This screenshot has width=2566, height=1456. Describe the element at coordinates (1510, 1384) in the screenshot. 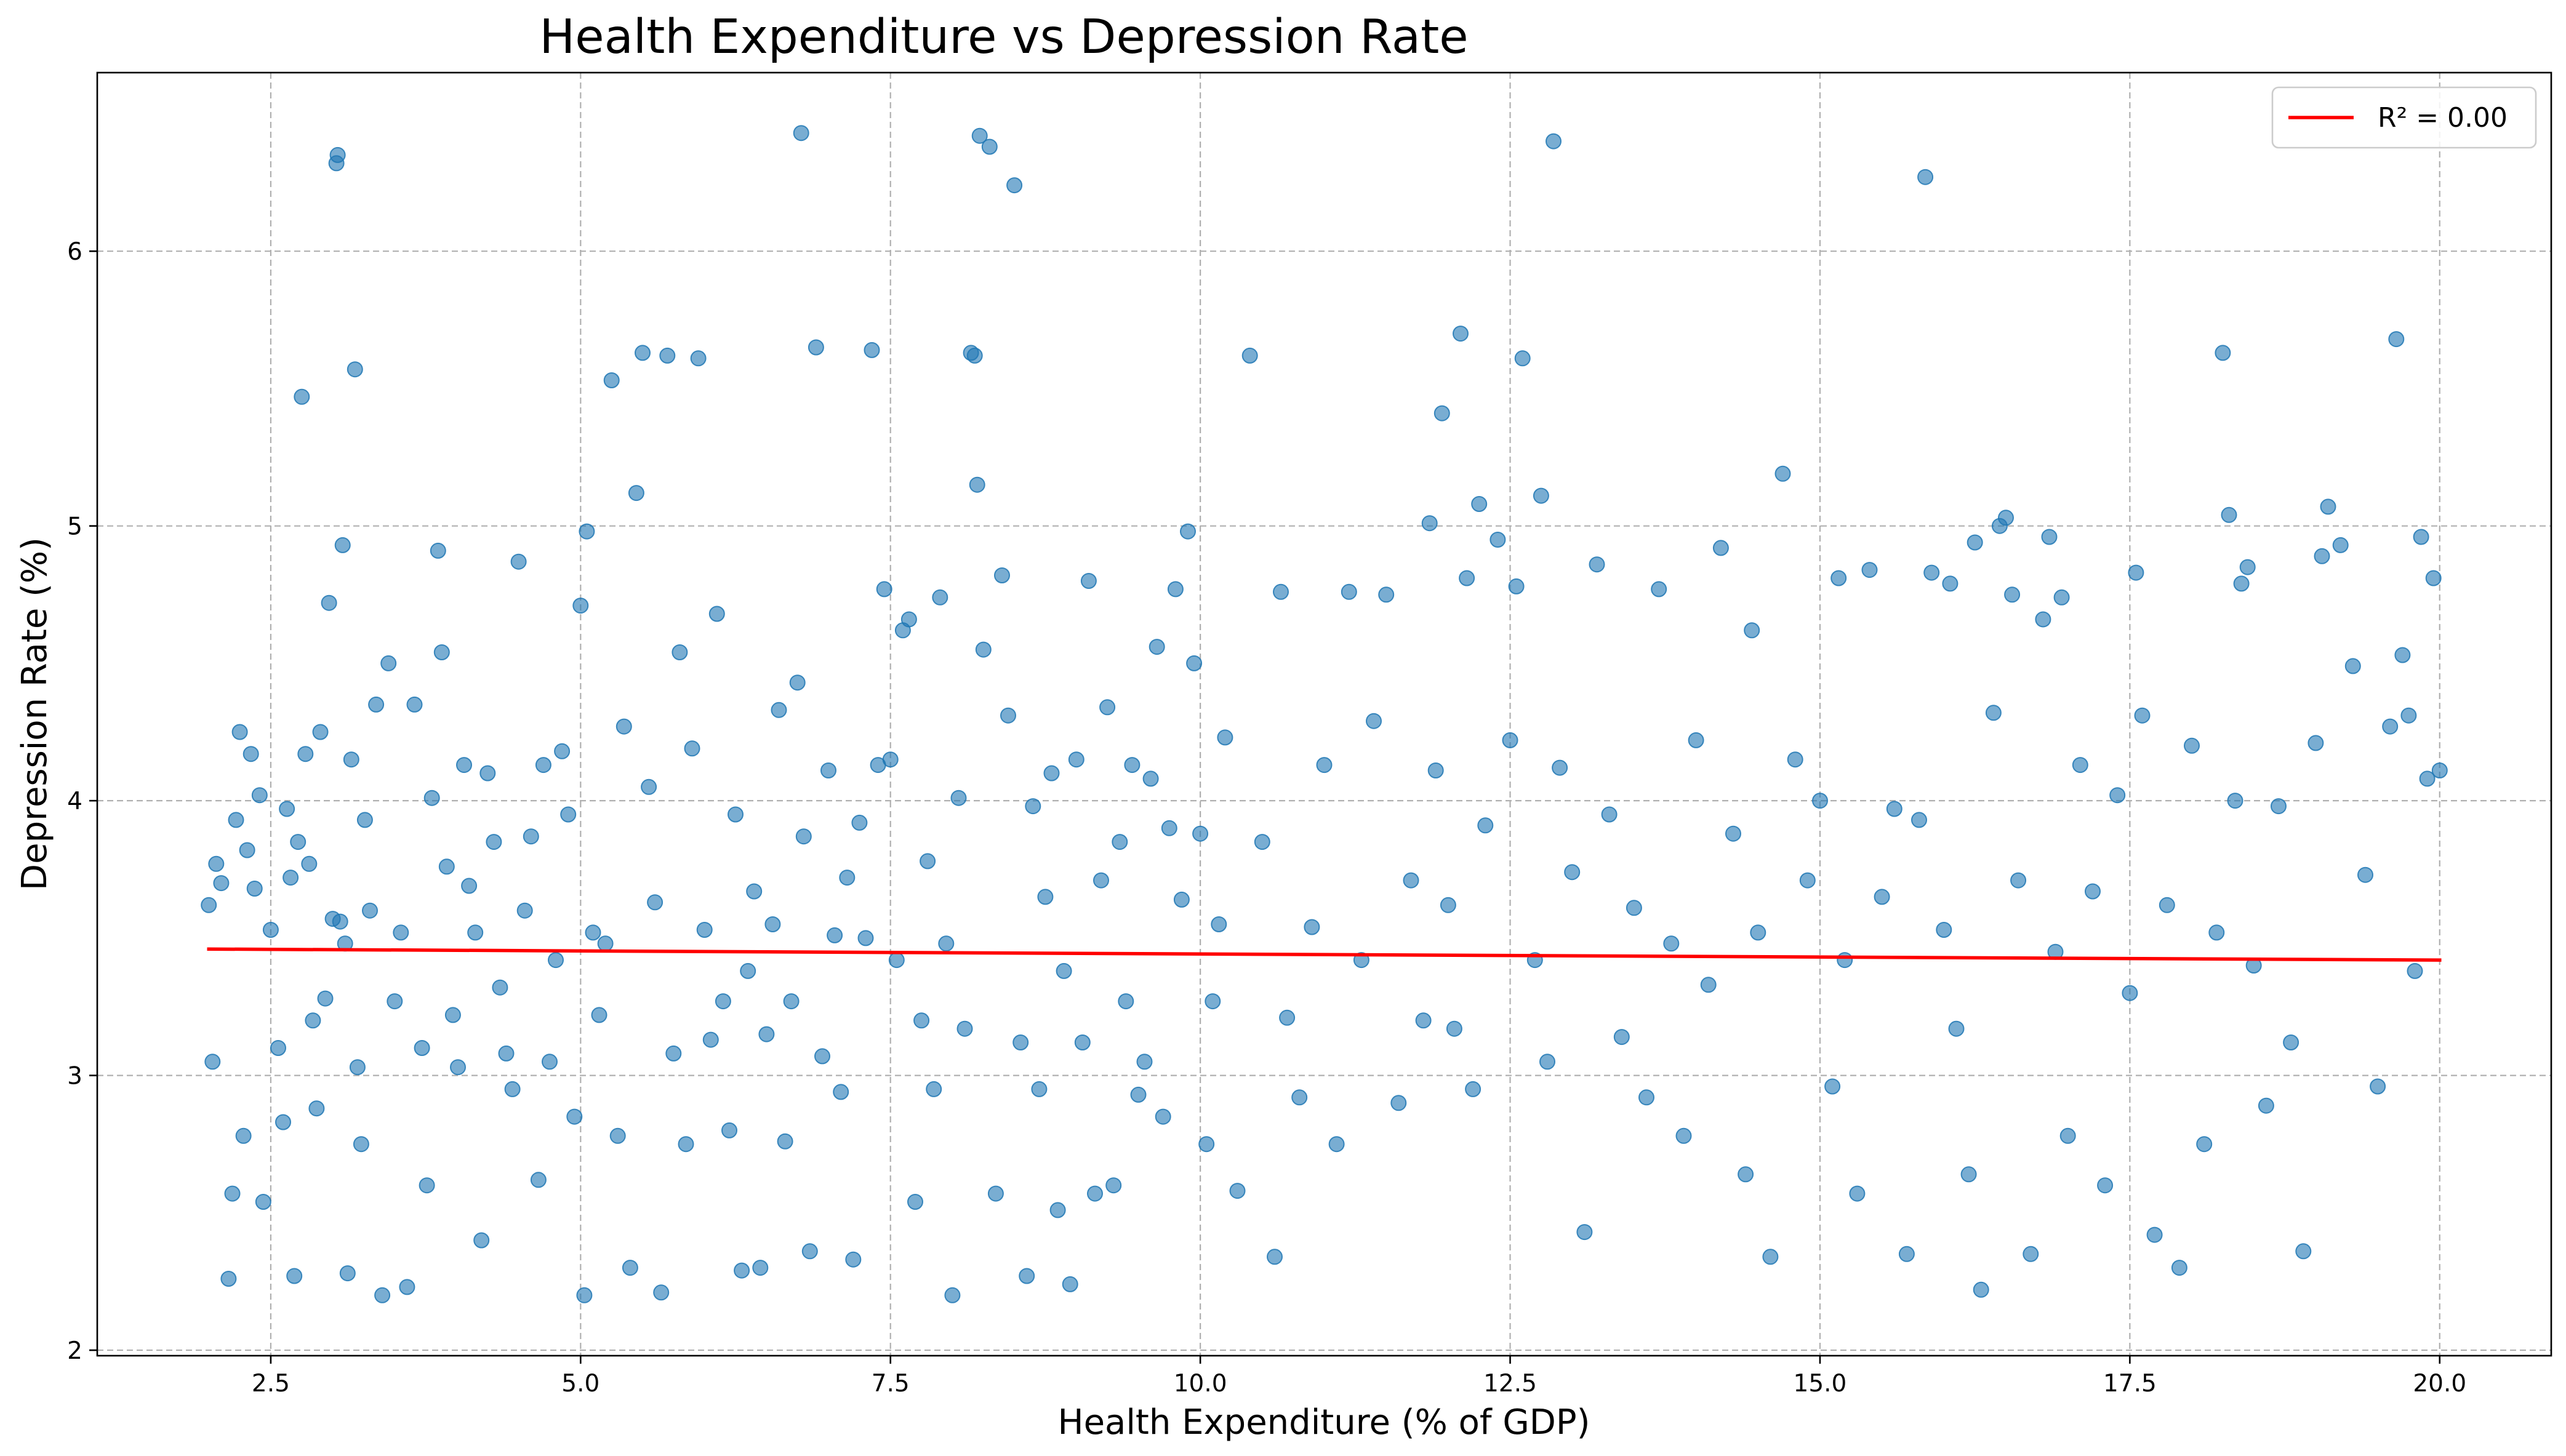

I see `x-tick-label: 12.5` at that location.